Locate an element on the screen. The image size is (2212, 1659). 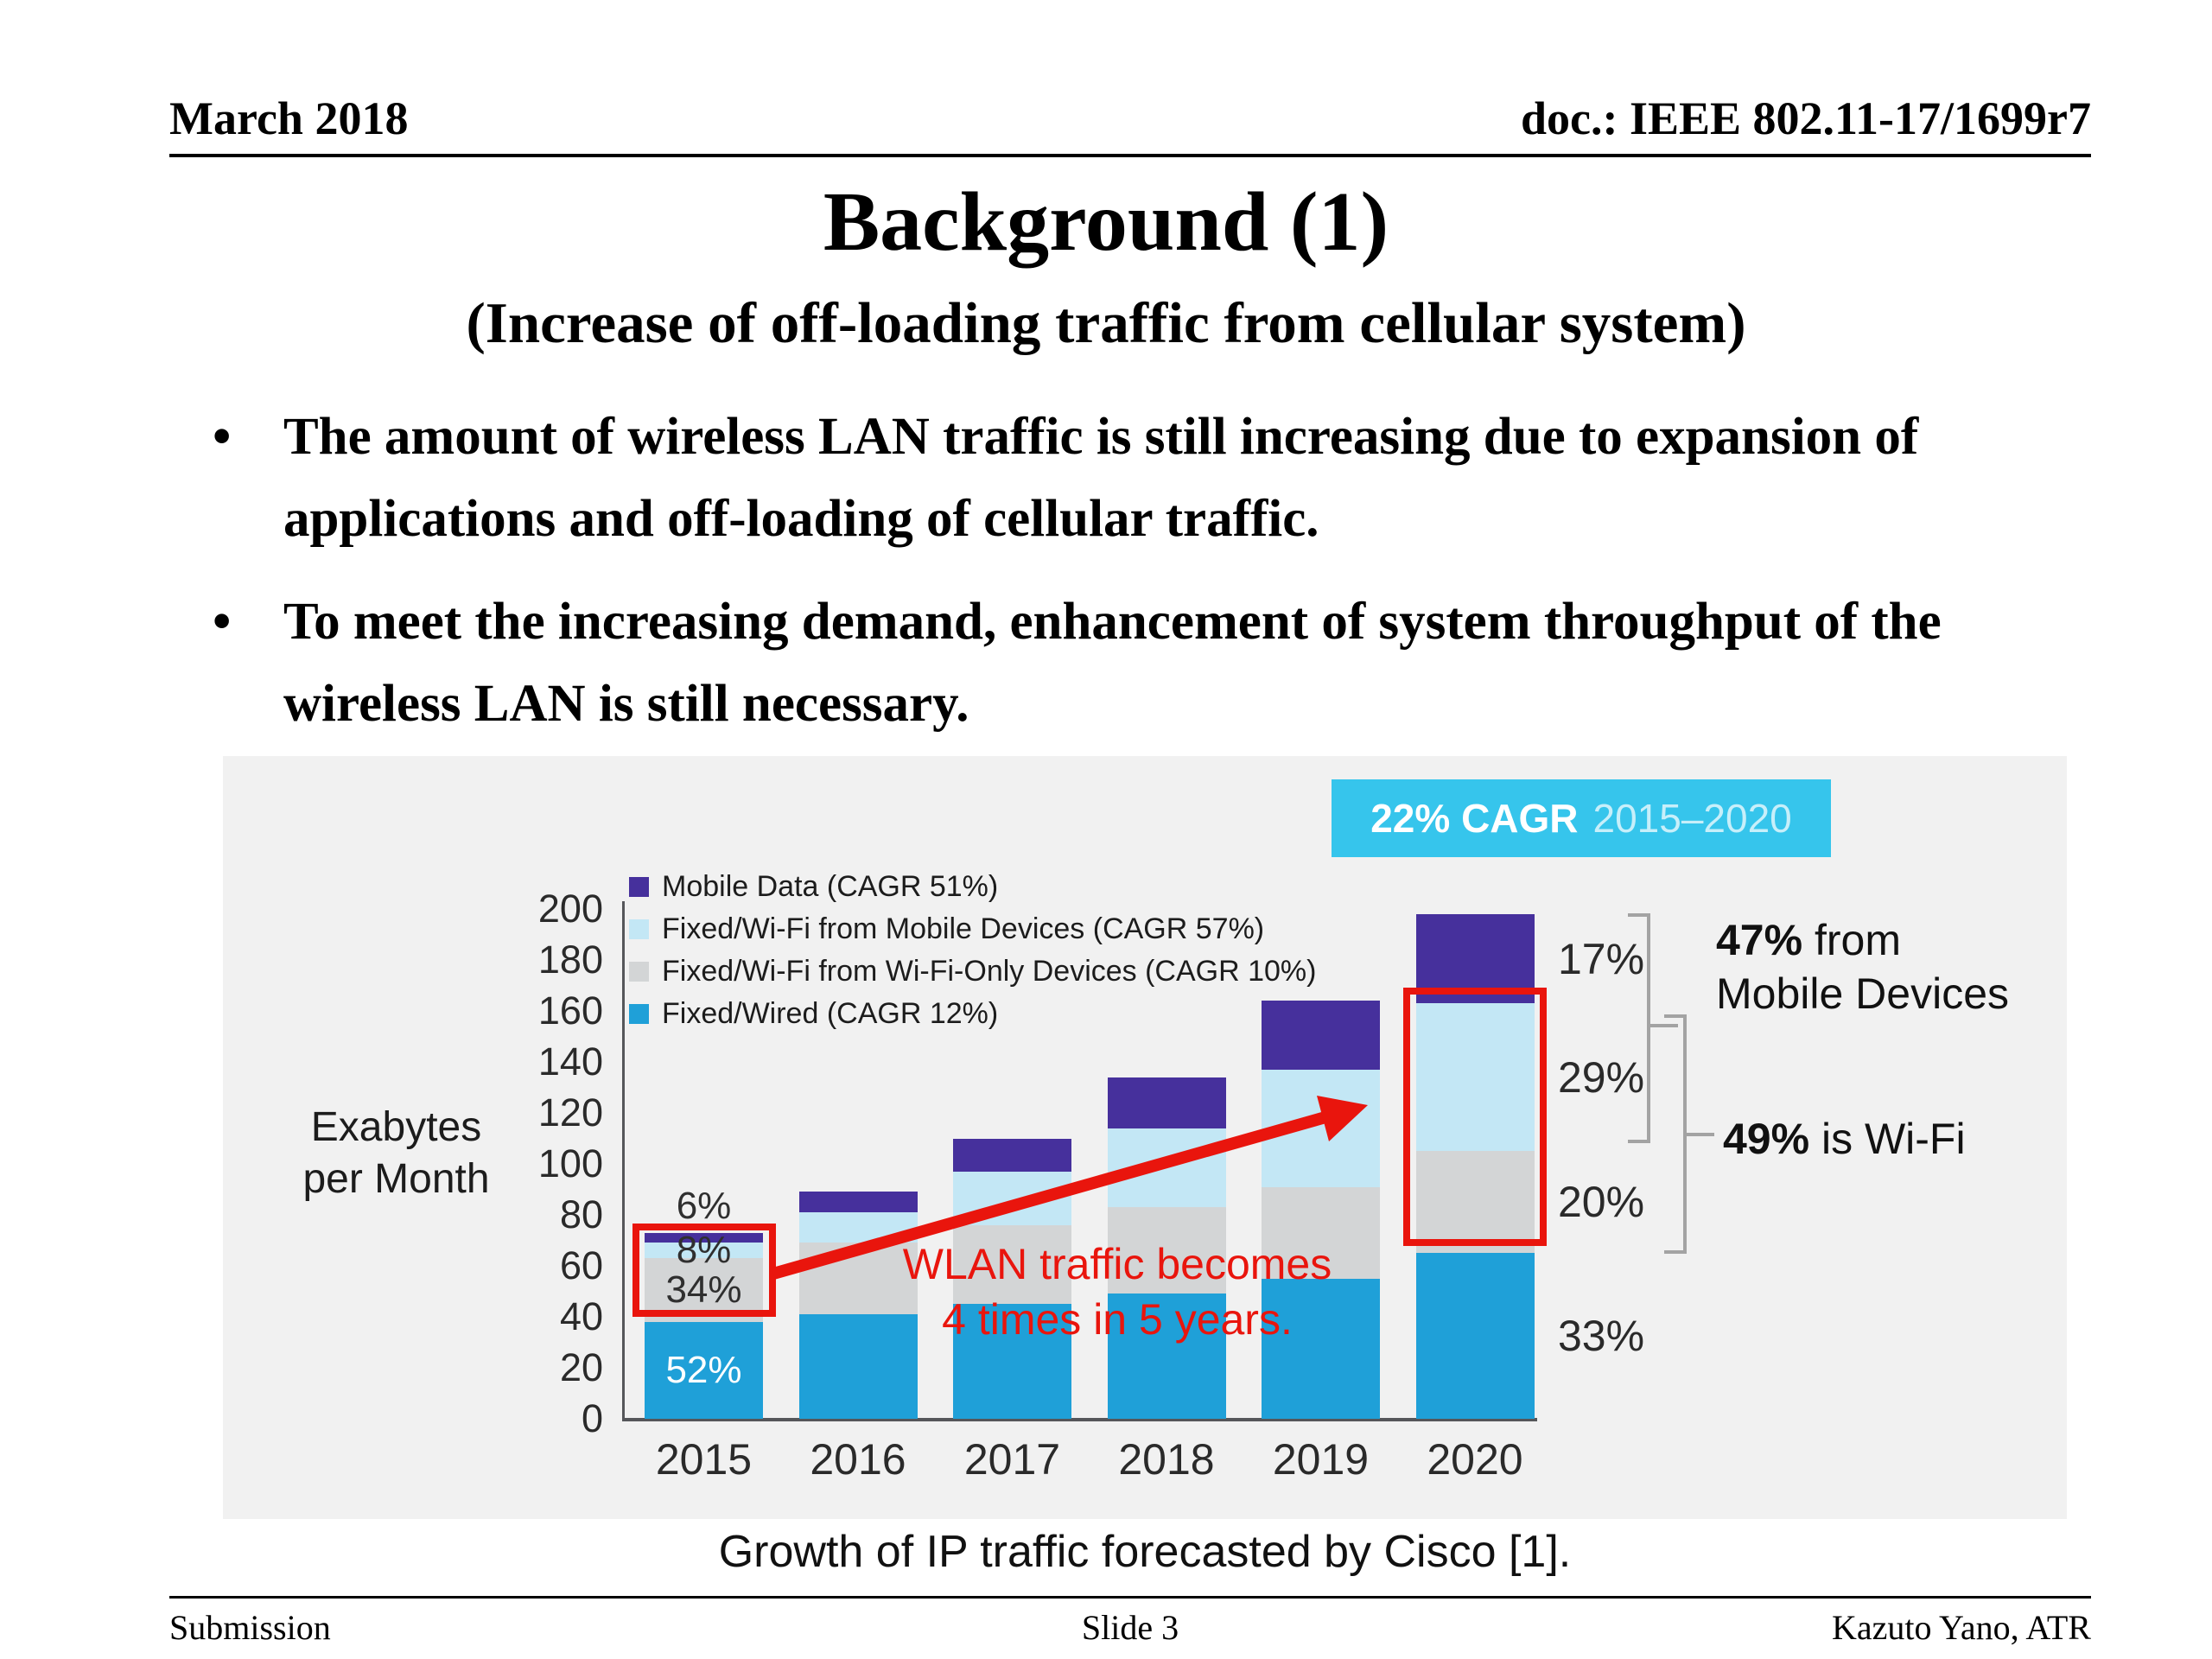
cagr-banner: 22% CAGR 2015–2020 is located at coordinates (1581, 818).